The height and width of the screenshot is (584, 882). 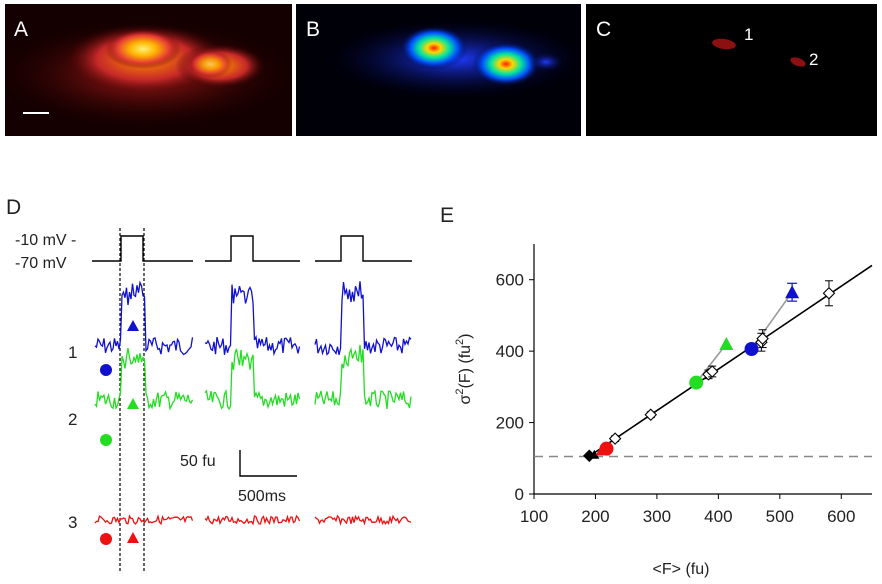 I want to click on panel-a-image: A, so click(x=148, y=70).